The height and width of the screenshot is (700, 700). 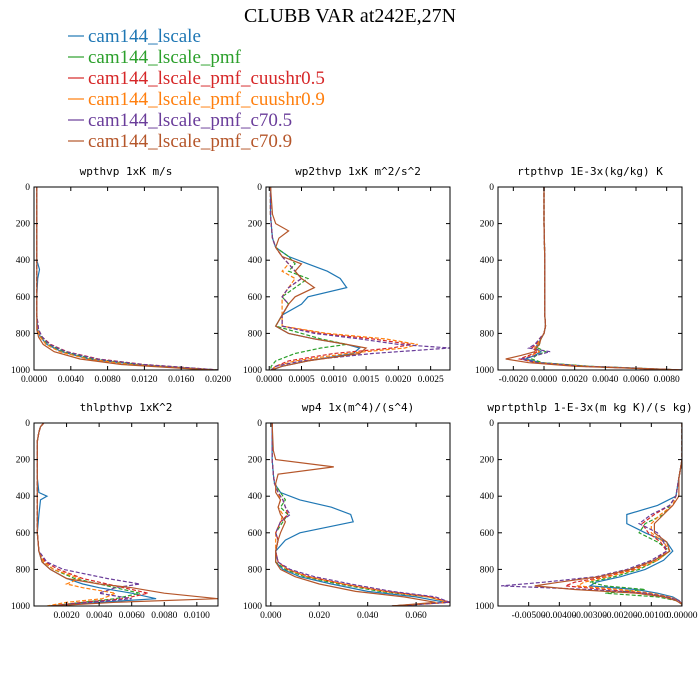 I want to click on legend-entry: cam144_lscale_pmf_cuushr0.9, so click(x=206, y=99).